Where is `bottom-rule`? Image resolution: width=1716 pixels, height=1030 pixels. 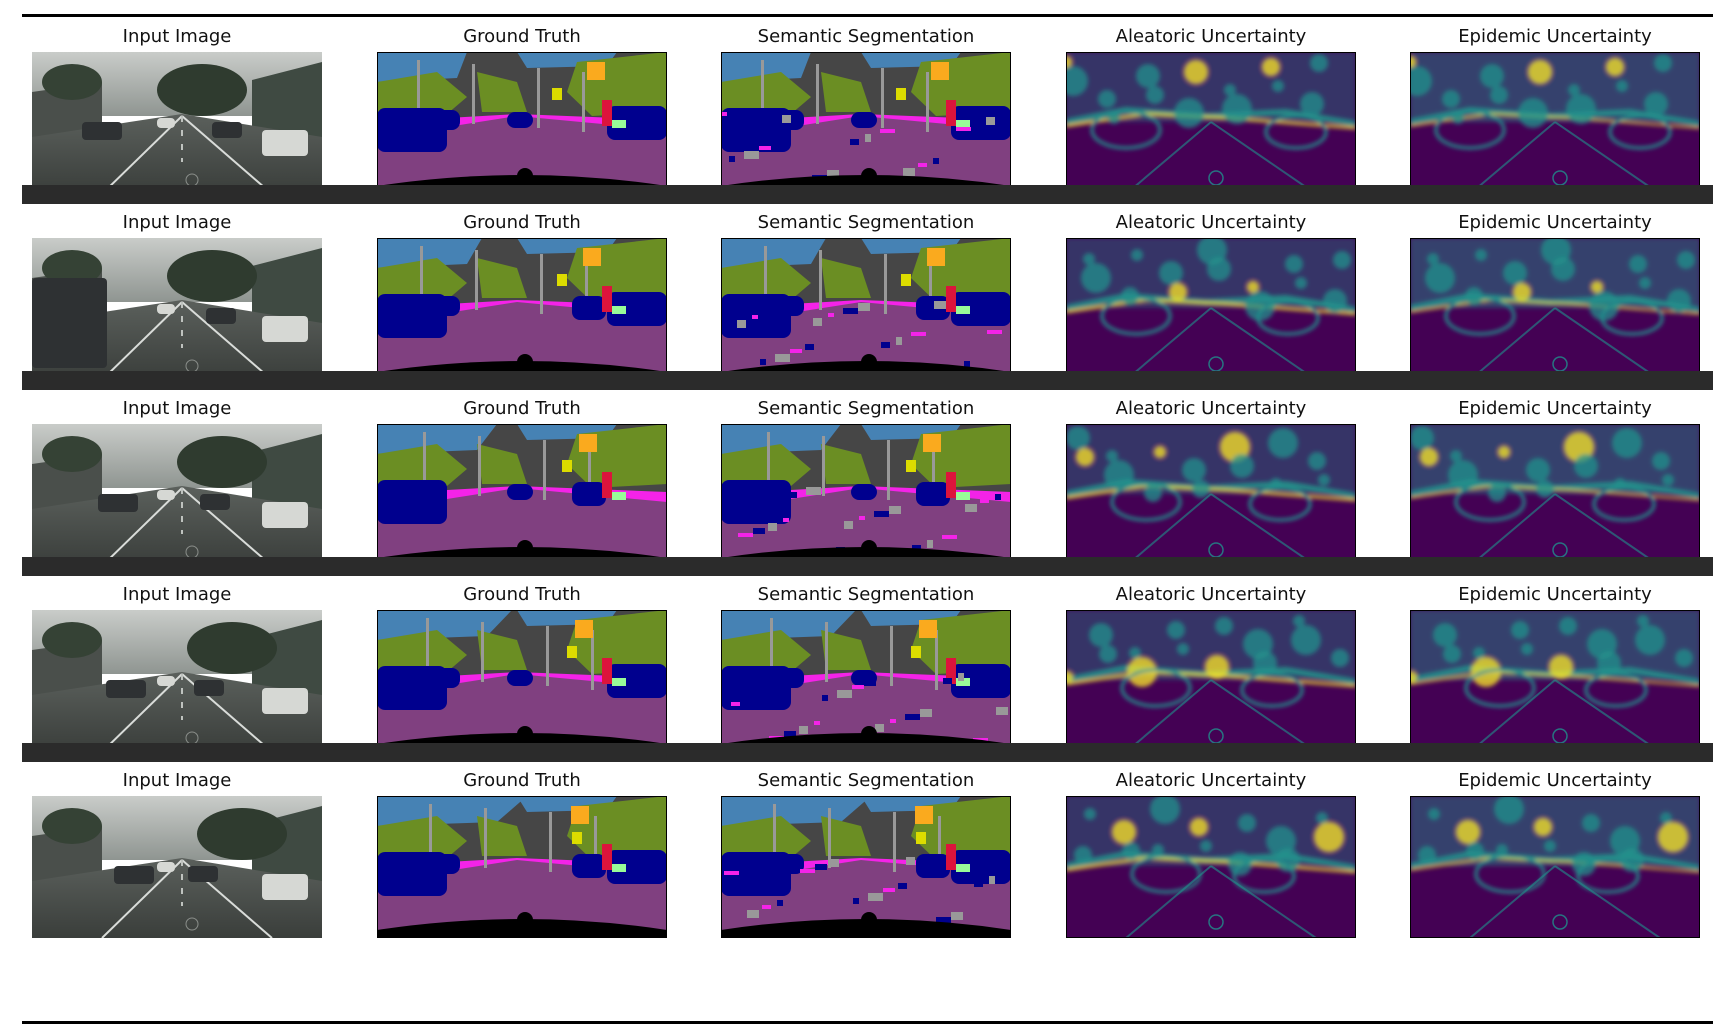 bottom-rule is located at coordinates (867, 1022).